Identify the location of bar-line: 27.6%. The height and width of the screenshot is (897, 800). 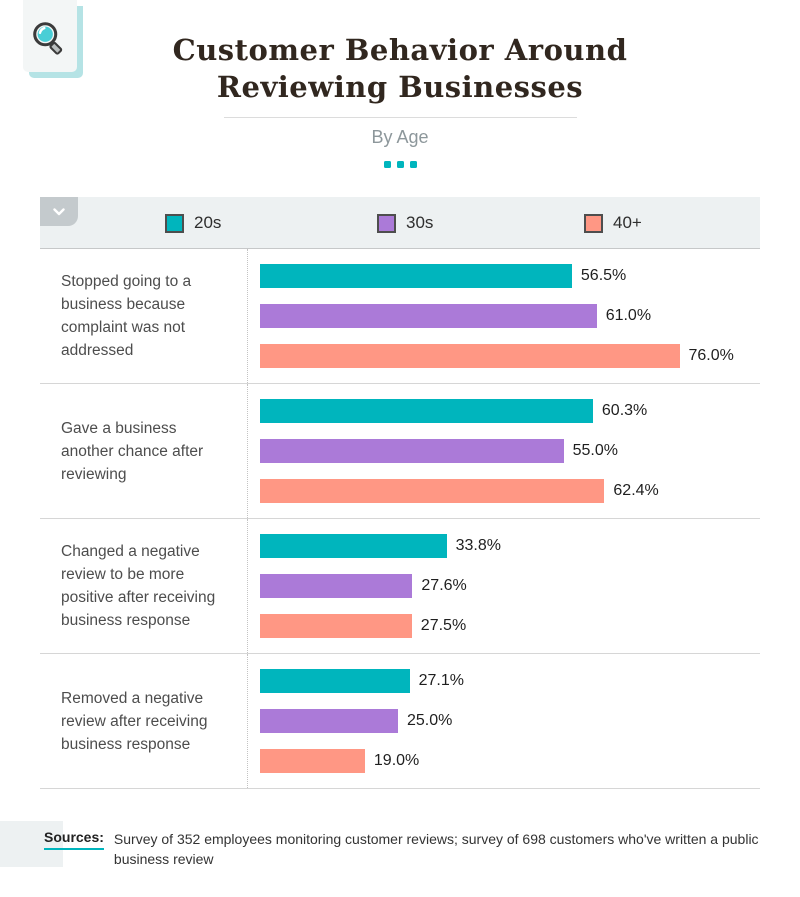
(510, 586).